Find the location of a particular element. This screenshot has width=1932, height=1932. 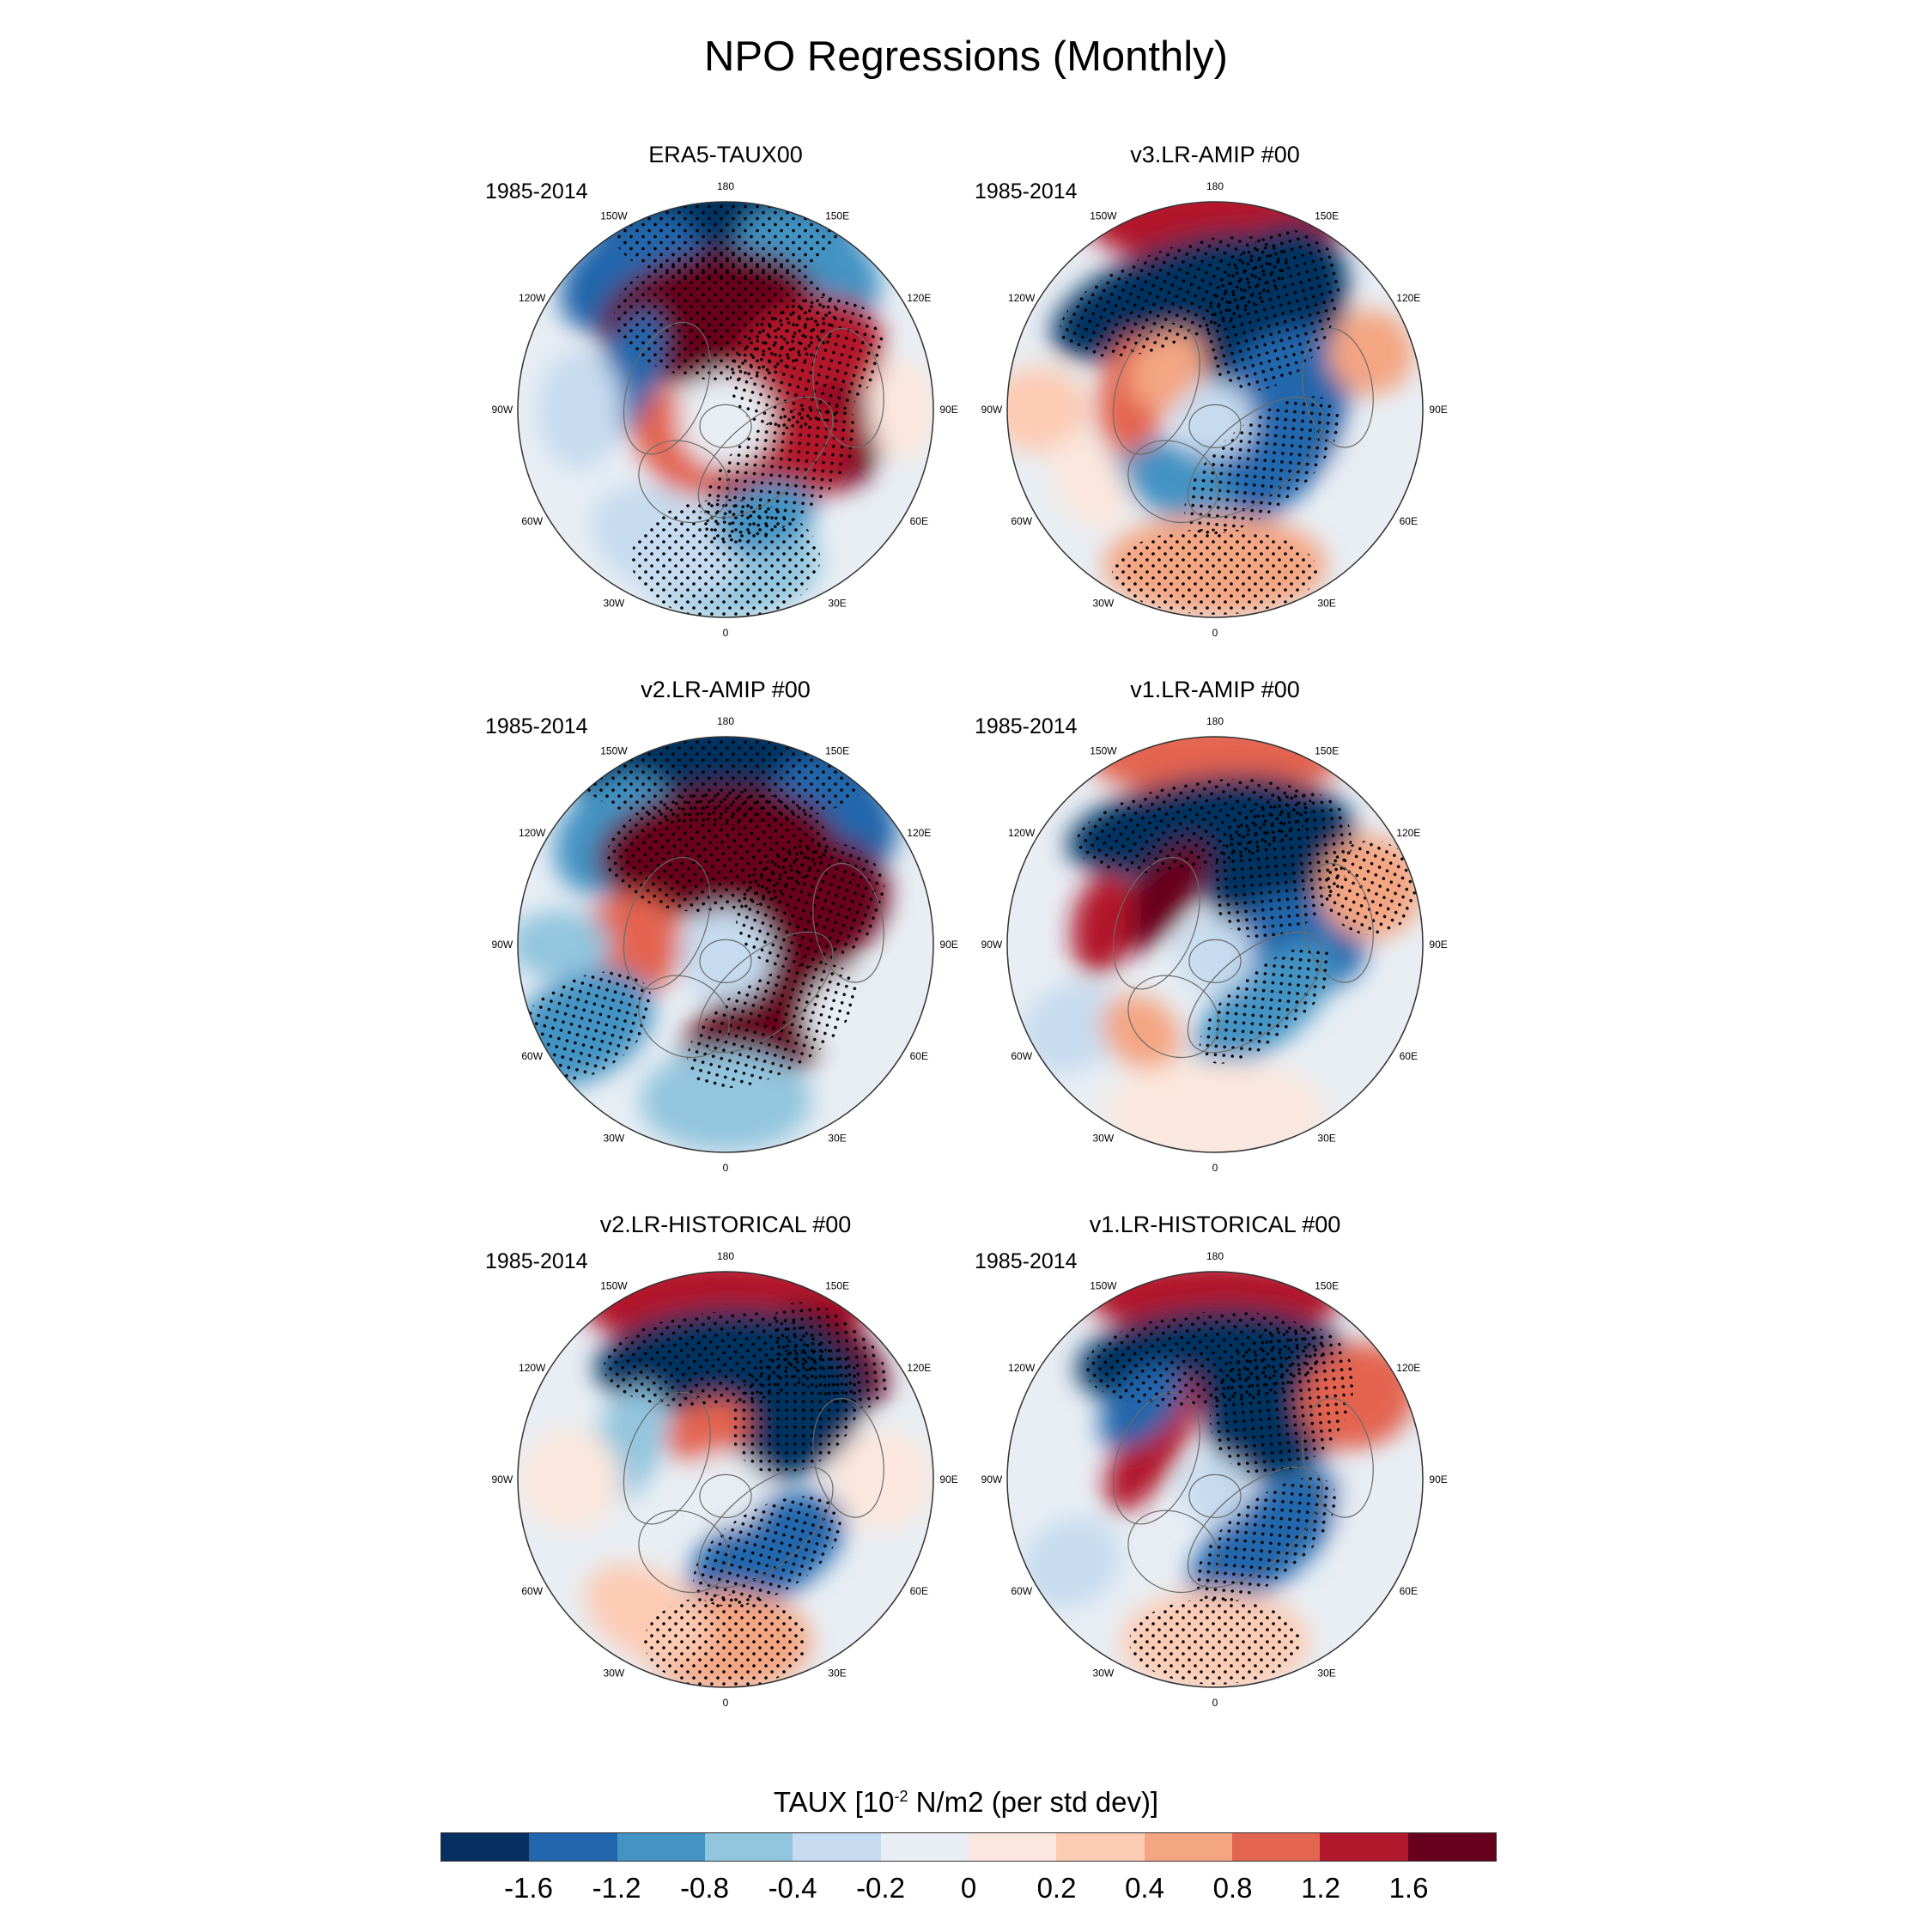

colorbar is located at coordinates (969, 1847).